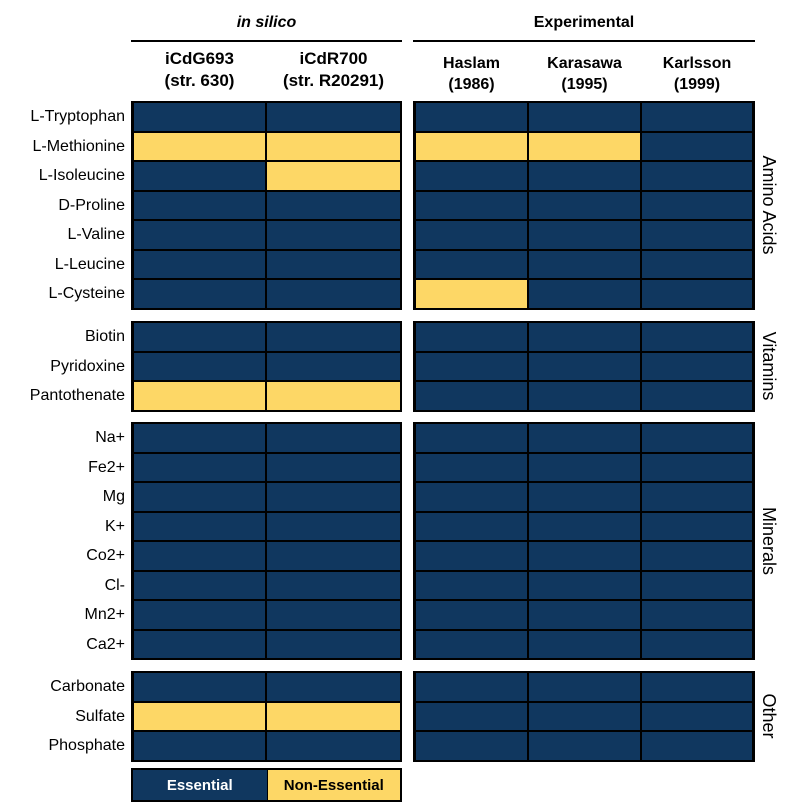 The image size is (791, 812). What do you see at coordinates (333, 785) in the screenshot?
I see `legend-item-non-essential: Non-Essential` at bounding box center [333, 785].